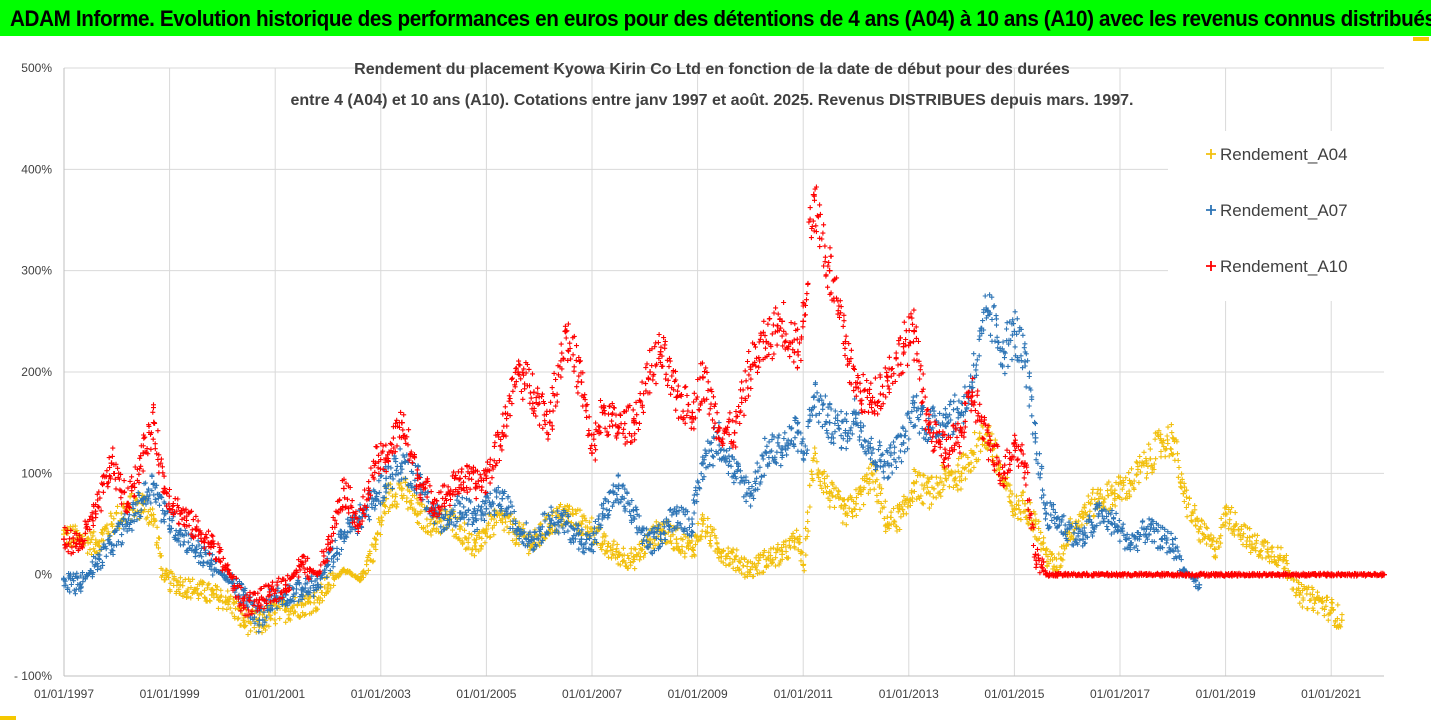  What do you see at coordinates (803, 694) in the screenshot?
I see `x-tick-label: 01/01/2011` at bounding box center [803, 694].